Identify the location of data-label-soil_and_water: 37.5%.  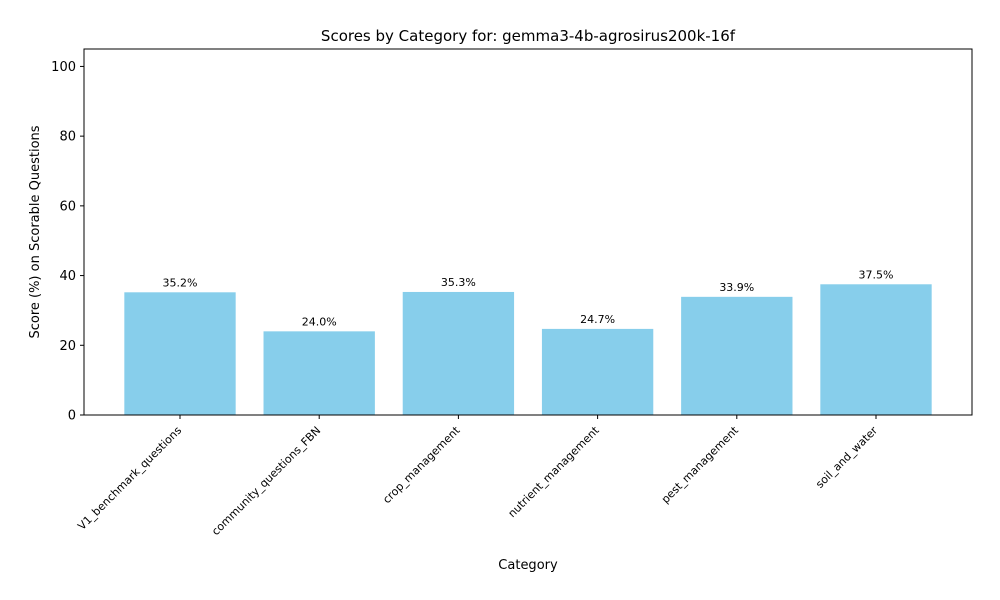
(876, 274).